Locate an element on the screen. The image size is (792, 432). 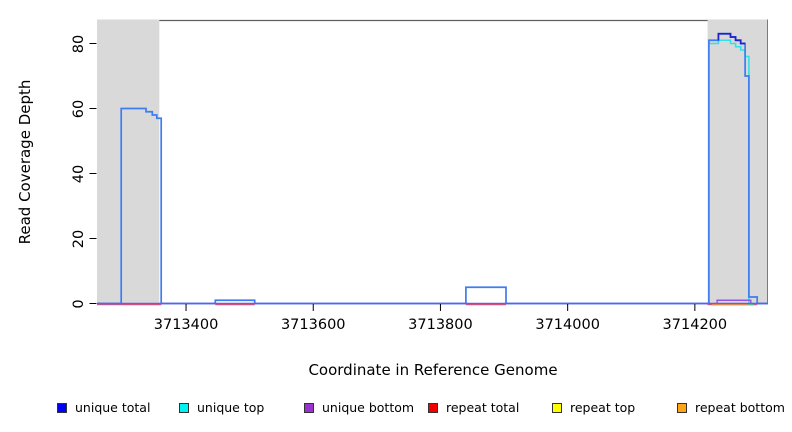
x-tick-label: 3713400 is located at coordinates (186, 325).